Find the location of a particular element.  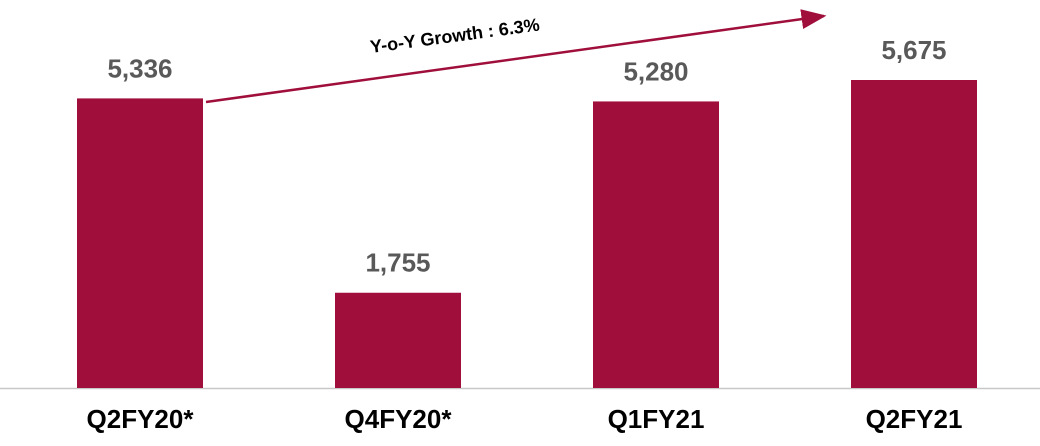

value-label: 1,755 is located at coordinates (397, 263).